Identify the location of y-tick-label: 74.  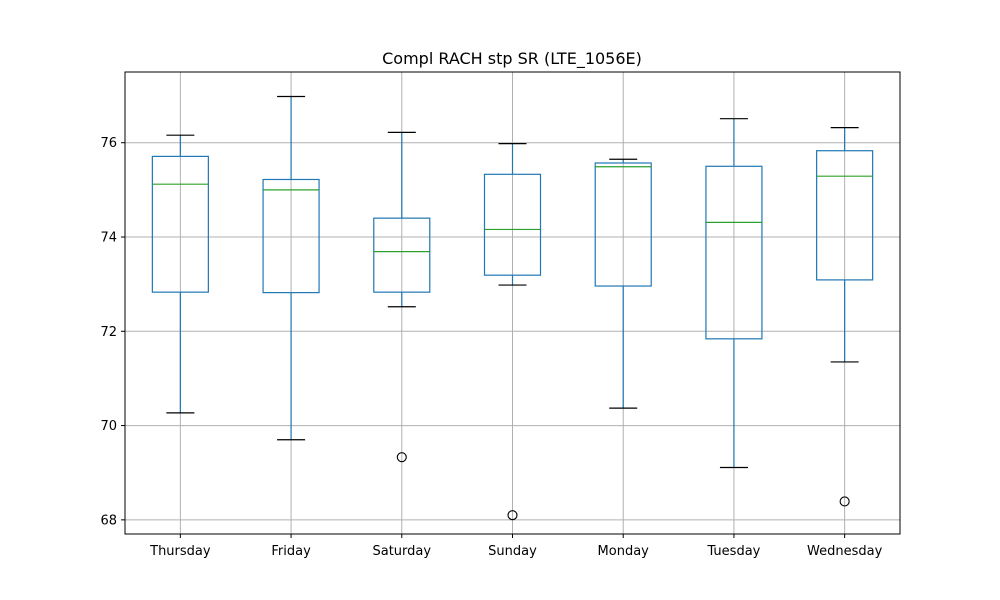
(108, 238).